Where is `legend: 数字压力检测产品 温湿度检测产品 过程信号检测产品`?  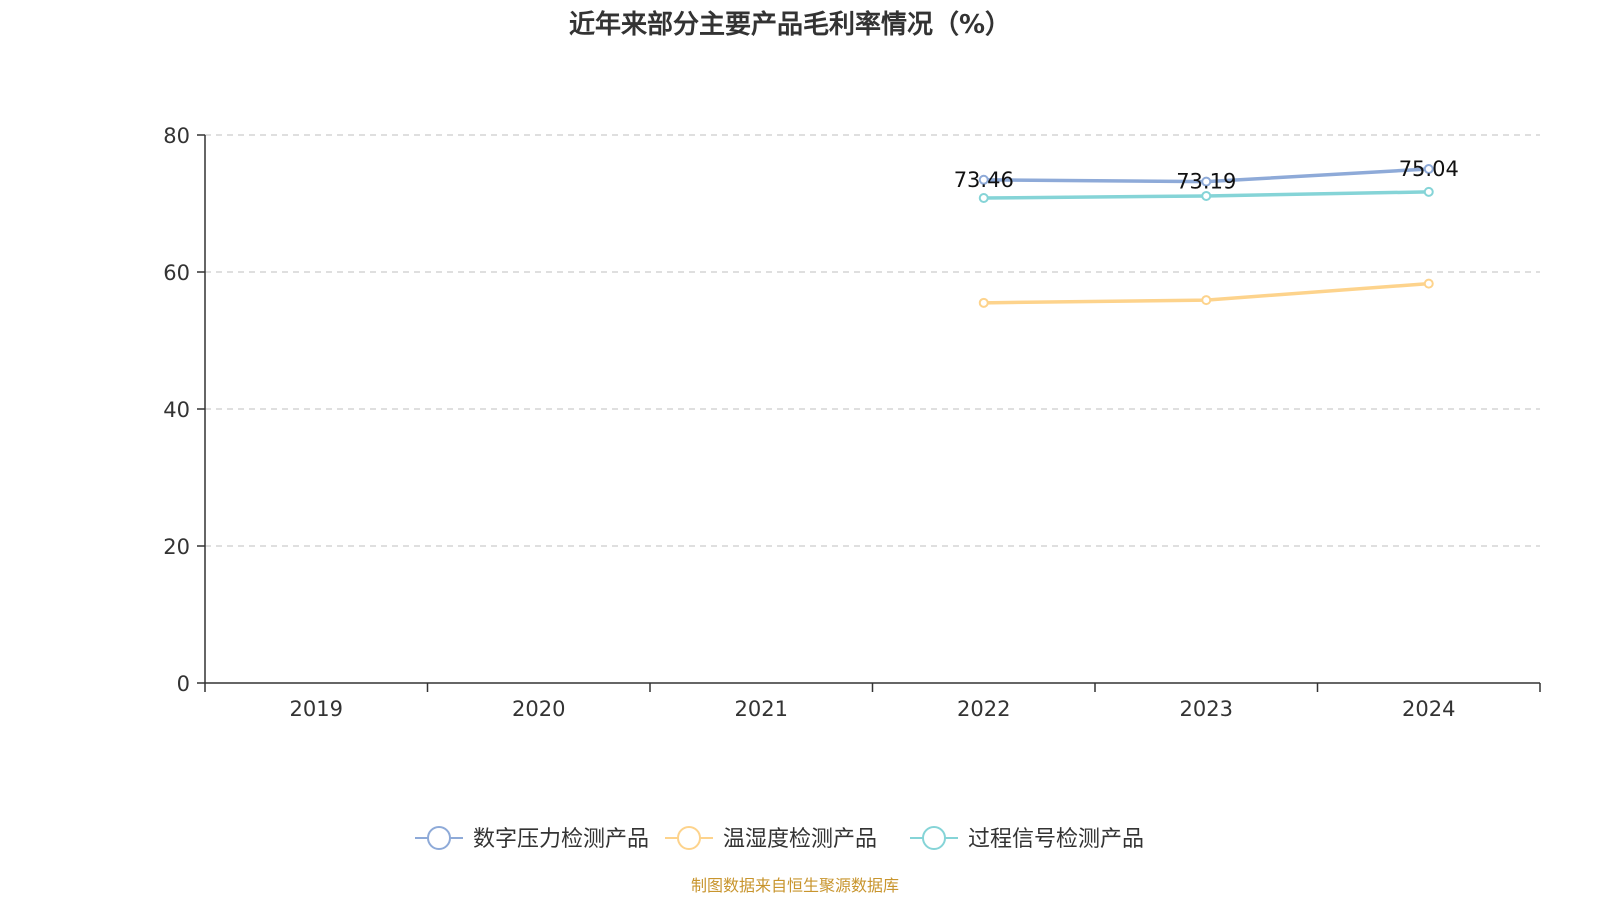
legend: 数字压力检测产品 温湿度检测产品 过程信号检测产品 is located at coordinates (779, 839).